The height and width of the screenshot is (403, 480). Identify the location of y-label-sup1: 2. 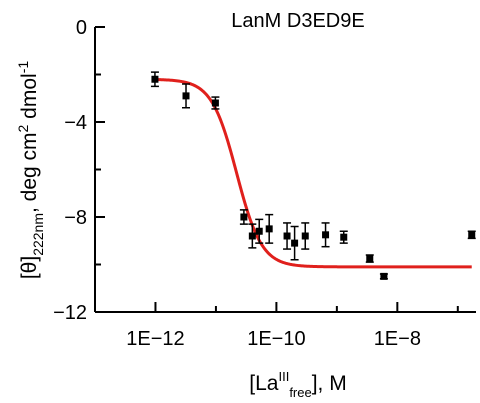
(23, 128).